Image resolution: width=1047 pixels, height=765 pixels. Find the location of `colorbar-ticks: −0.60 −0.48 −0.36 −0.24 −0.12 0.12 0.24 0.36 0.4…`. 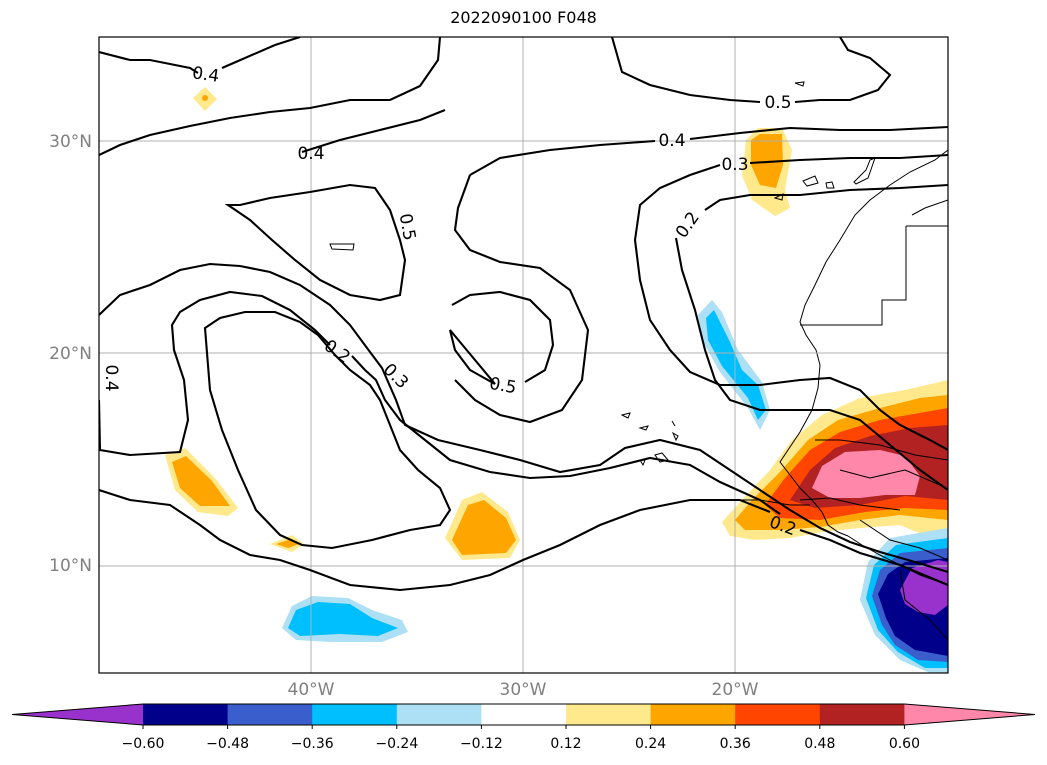

colorbar-ticks: −0.60 −0.48 −0.36 −0.24 −0.12 0.12 0.24 0.36 0.4… is located at coordinates (521, 738).